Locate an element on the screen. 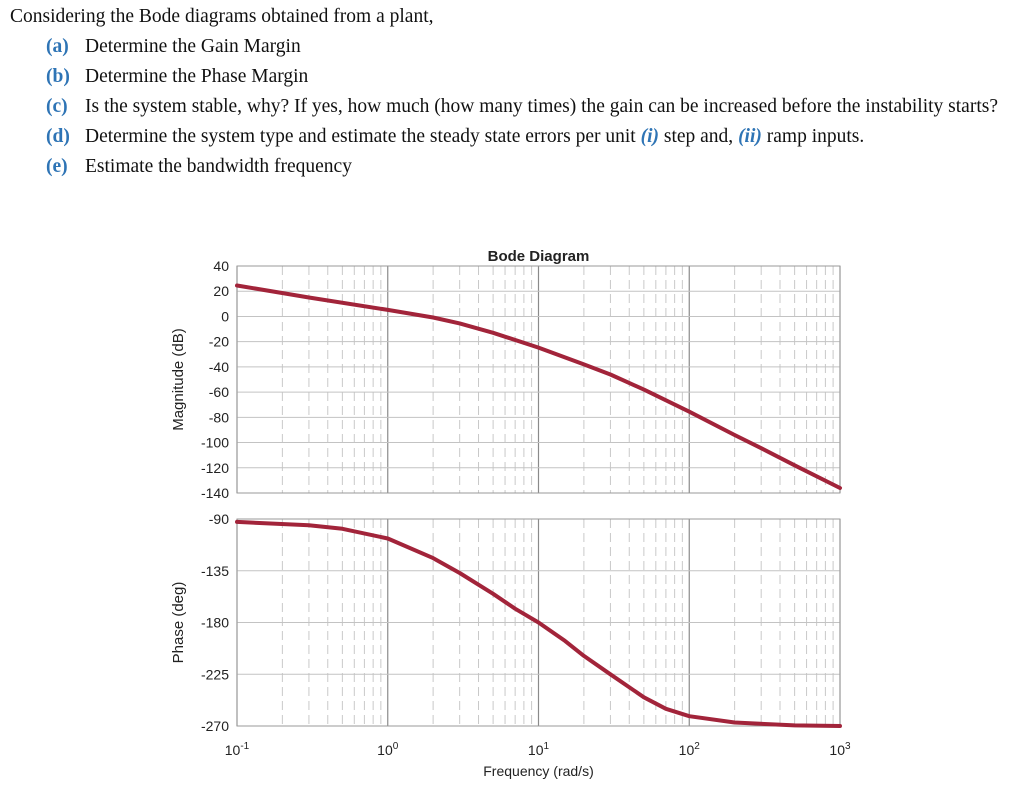 This screenshot has width=1022, height=795. x-tick-exponent: -1 is located at coordinates (244, 746).